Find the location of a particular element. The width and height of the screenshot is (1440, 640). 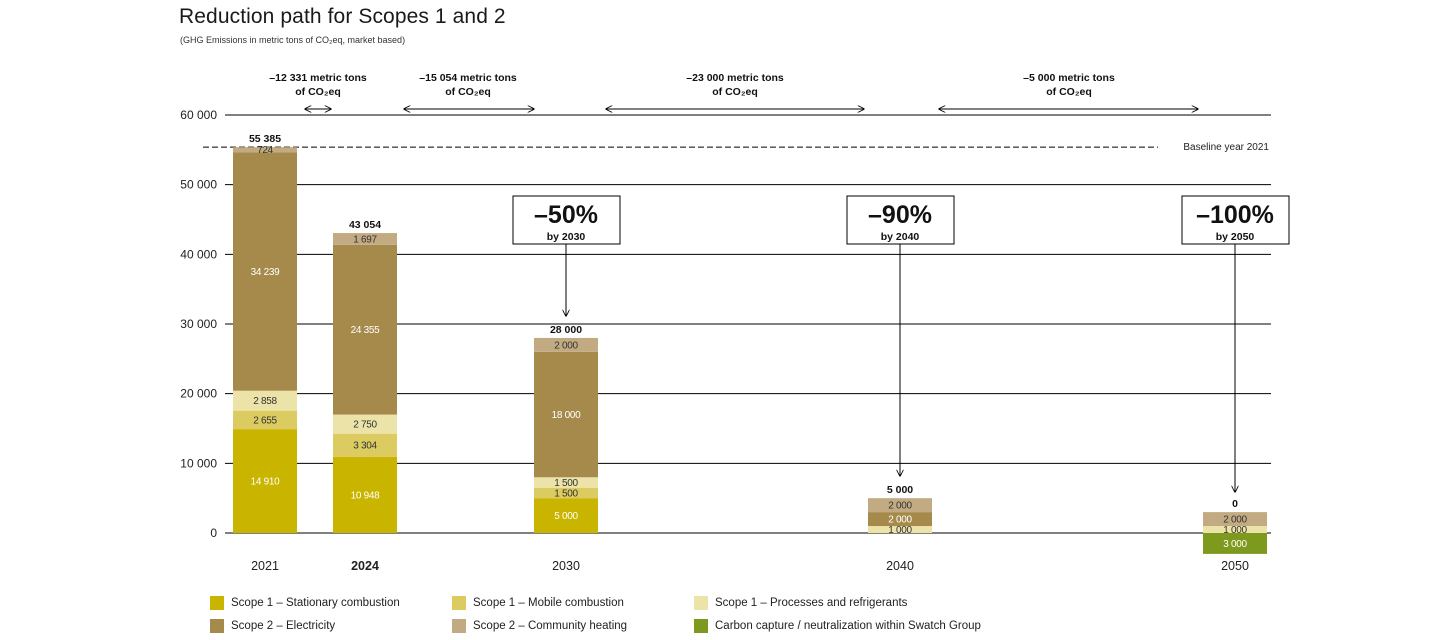

bar-value-label: 18 000 is located at coordinates (567, 415).